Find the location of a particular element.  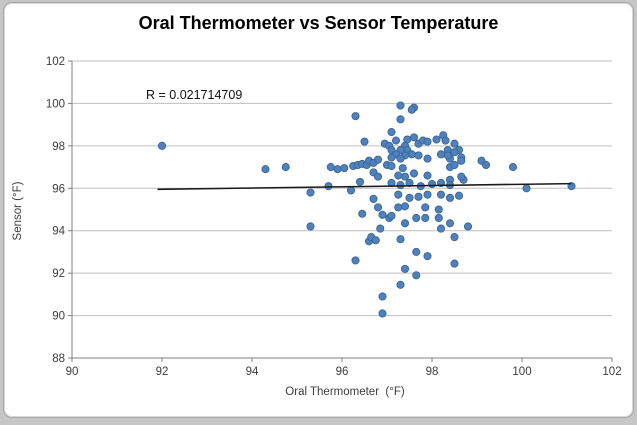

y-tick-label-98: 98 is located at coordinates (58, 147).